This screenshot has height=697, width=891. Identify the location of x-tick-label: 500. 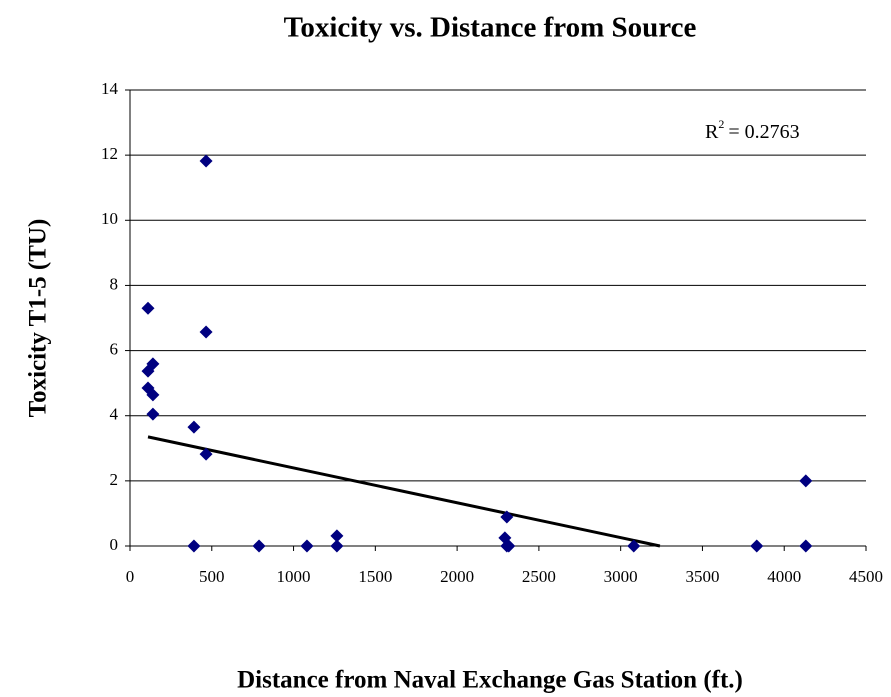
(212, 576).